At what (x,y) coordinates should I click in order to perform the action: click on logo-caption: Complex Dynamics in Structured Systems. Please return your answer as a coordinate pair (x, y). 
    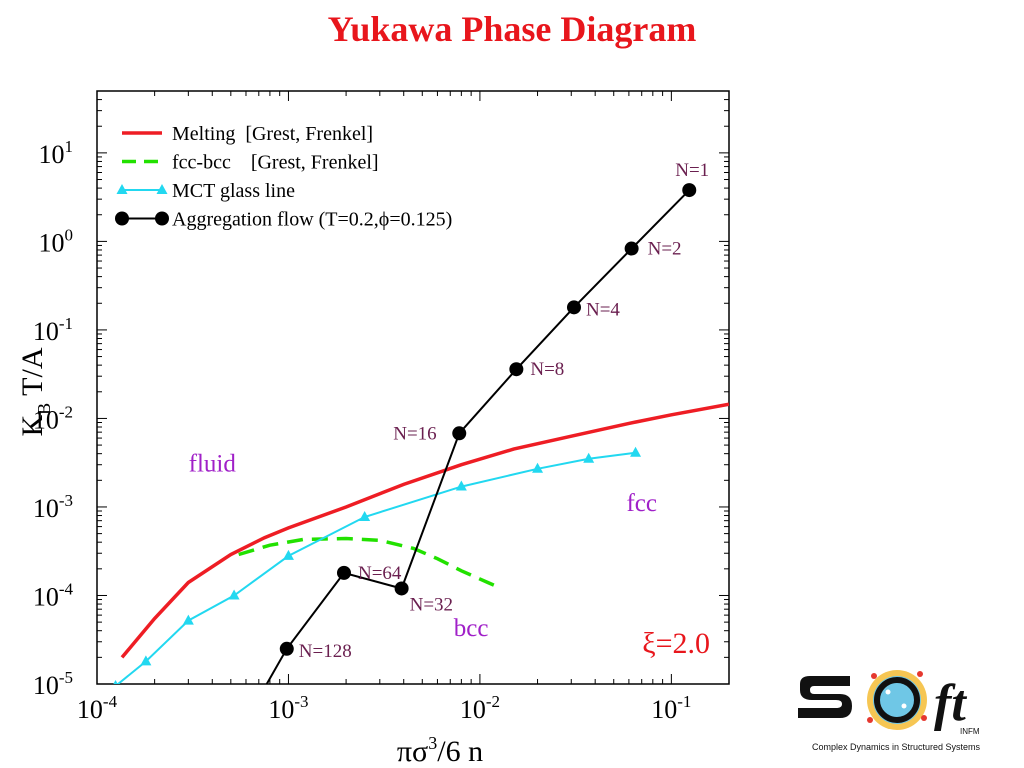
    Looking at the image, I should click on (896, 747).